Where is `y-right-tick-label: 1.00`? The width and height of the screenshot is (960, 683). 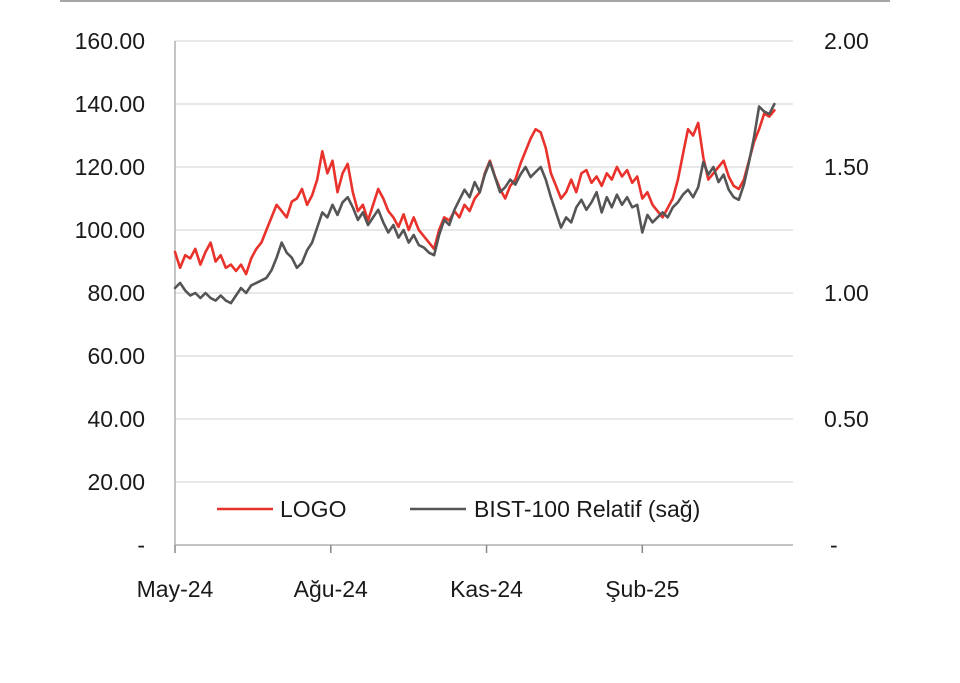 y-right-tick-label: 1.00 is located at coordinates (846, 293).